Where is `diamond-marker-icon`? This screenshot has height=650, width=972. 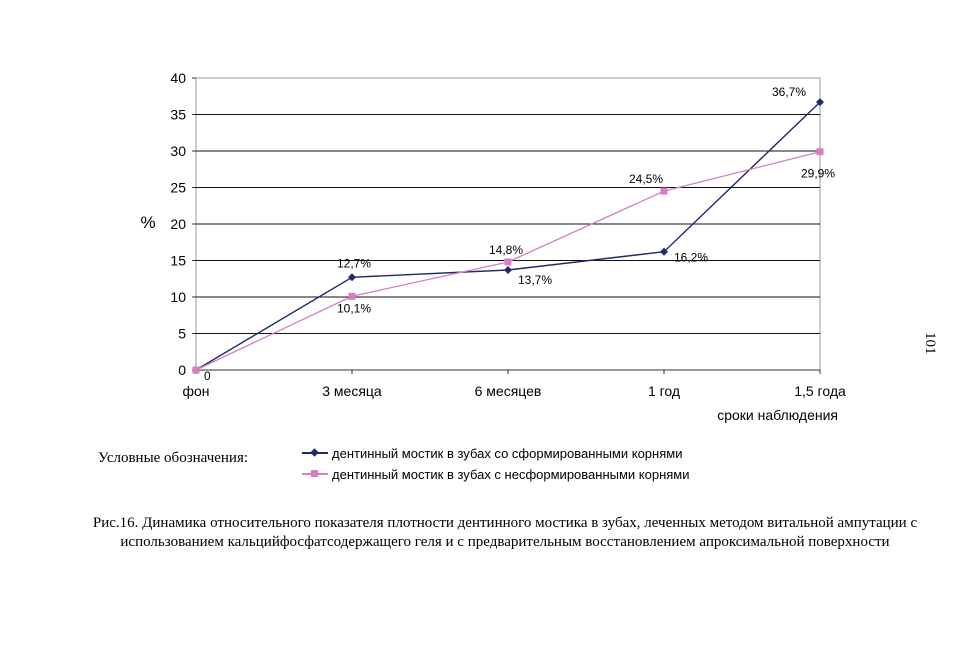 diamond-marker-icon is located at coordinates (314, 452).